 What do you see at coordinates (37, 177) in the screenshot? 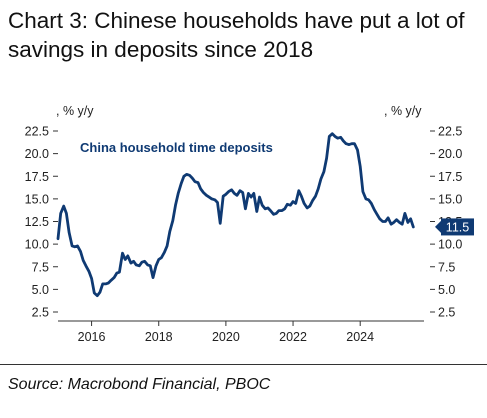
I see `left-tick-label: 17.5` at bounding box center [37, 177].